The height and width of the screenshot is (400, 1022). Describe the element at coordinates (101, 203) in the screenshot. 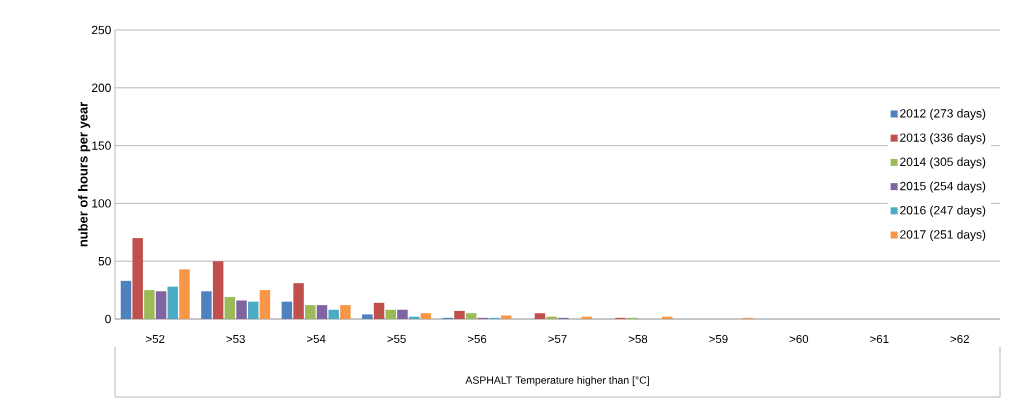

I see `y-tick-label: 100` at that location.